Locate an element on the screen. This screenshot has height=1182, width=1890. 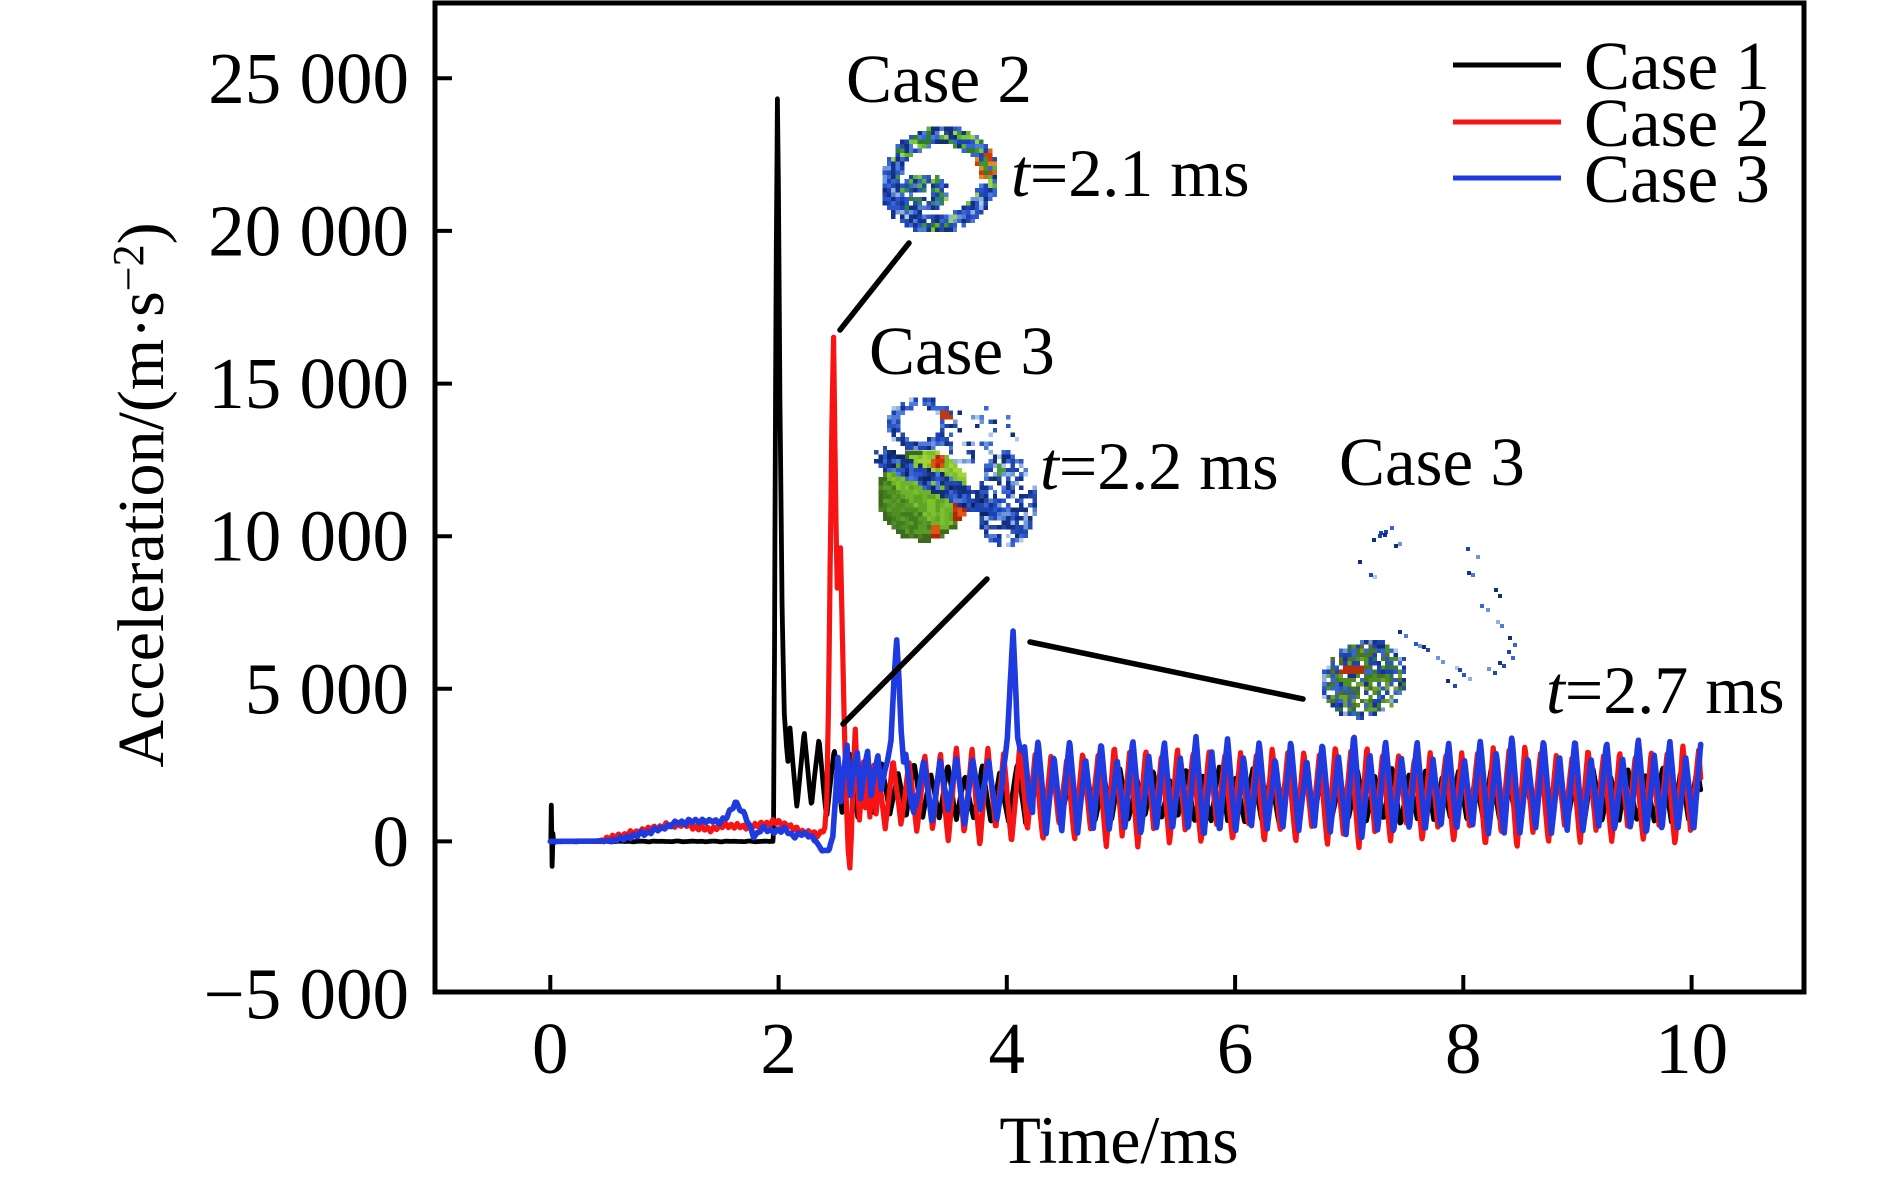
svg-text: Case 1 is located at coordinates (1677, 66).